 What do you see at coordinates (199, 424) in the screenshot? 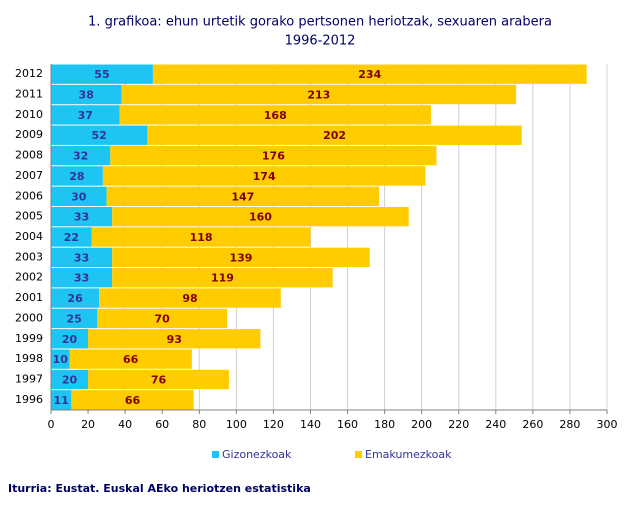
I see `x-tick-label: 80` at bounding box center [199, 424].